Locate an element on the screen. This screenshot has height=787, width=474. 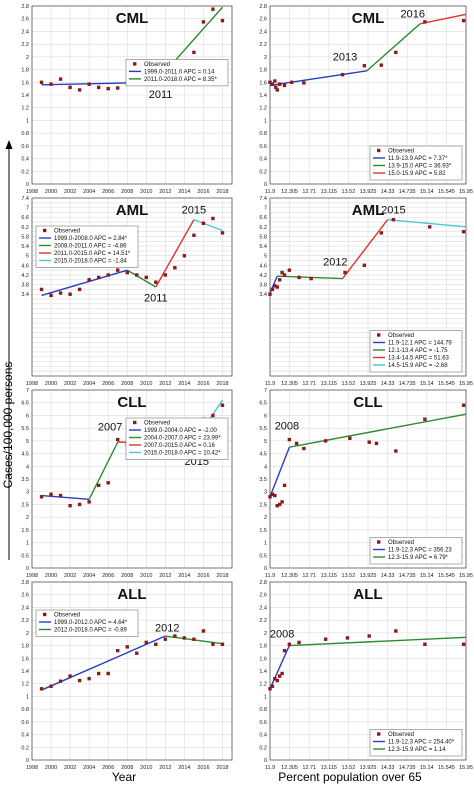
chart-title: CML is located at coordinates (132, 18).